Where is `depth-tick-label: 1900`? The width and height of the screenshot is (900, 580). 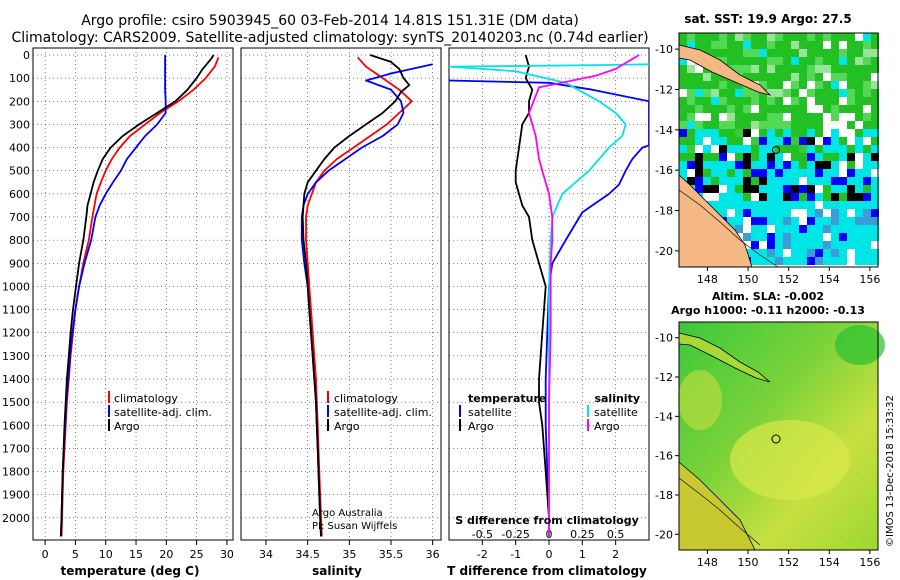 depth-tick-label: 1900 is located at coordinates (16, 495).